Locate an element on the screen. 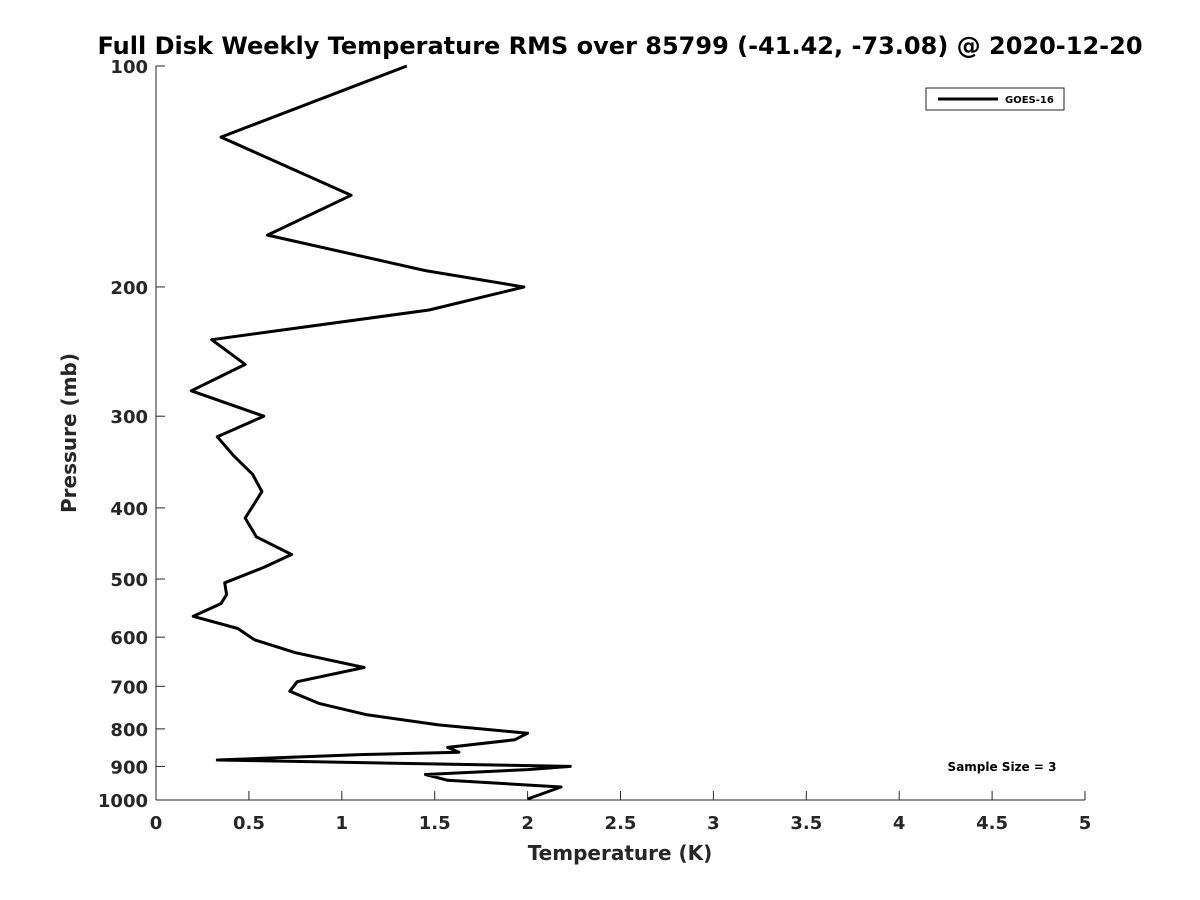  x-tick-label: 2 is located at coordinates (527, 823).